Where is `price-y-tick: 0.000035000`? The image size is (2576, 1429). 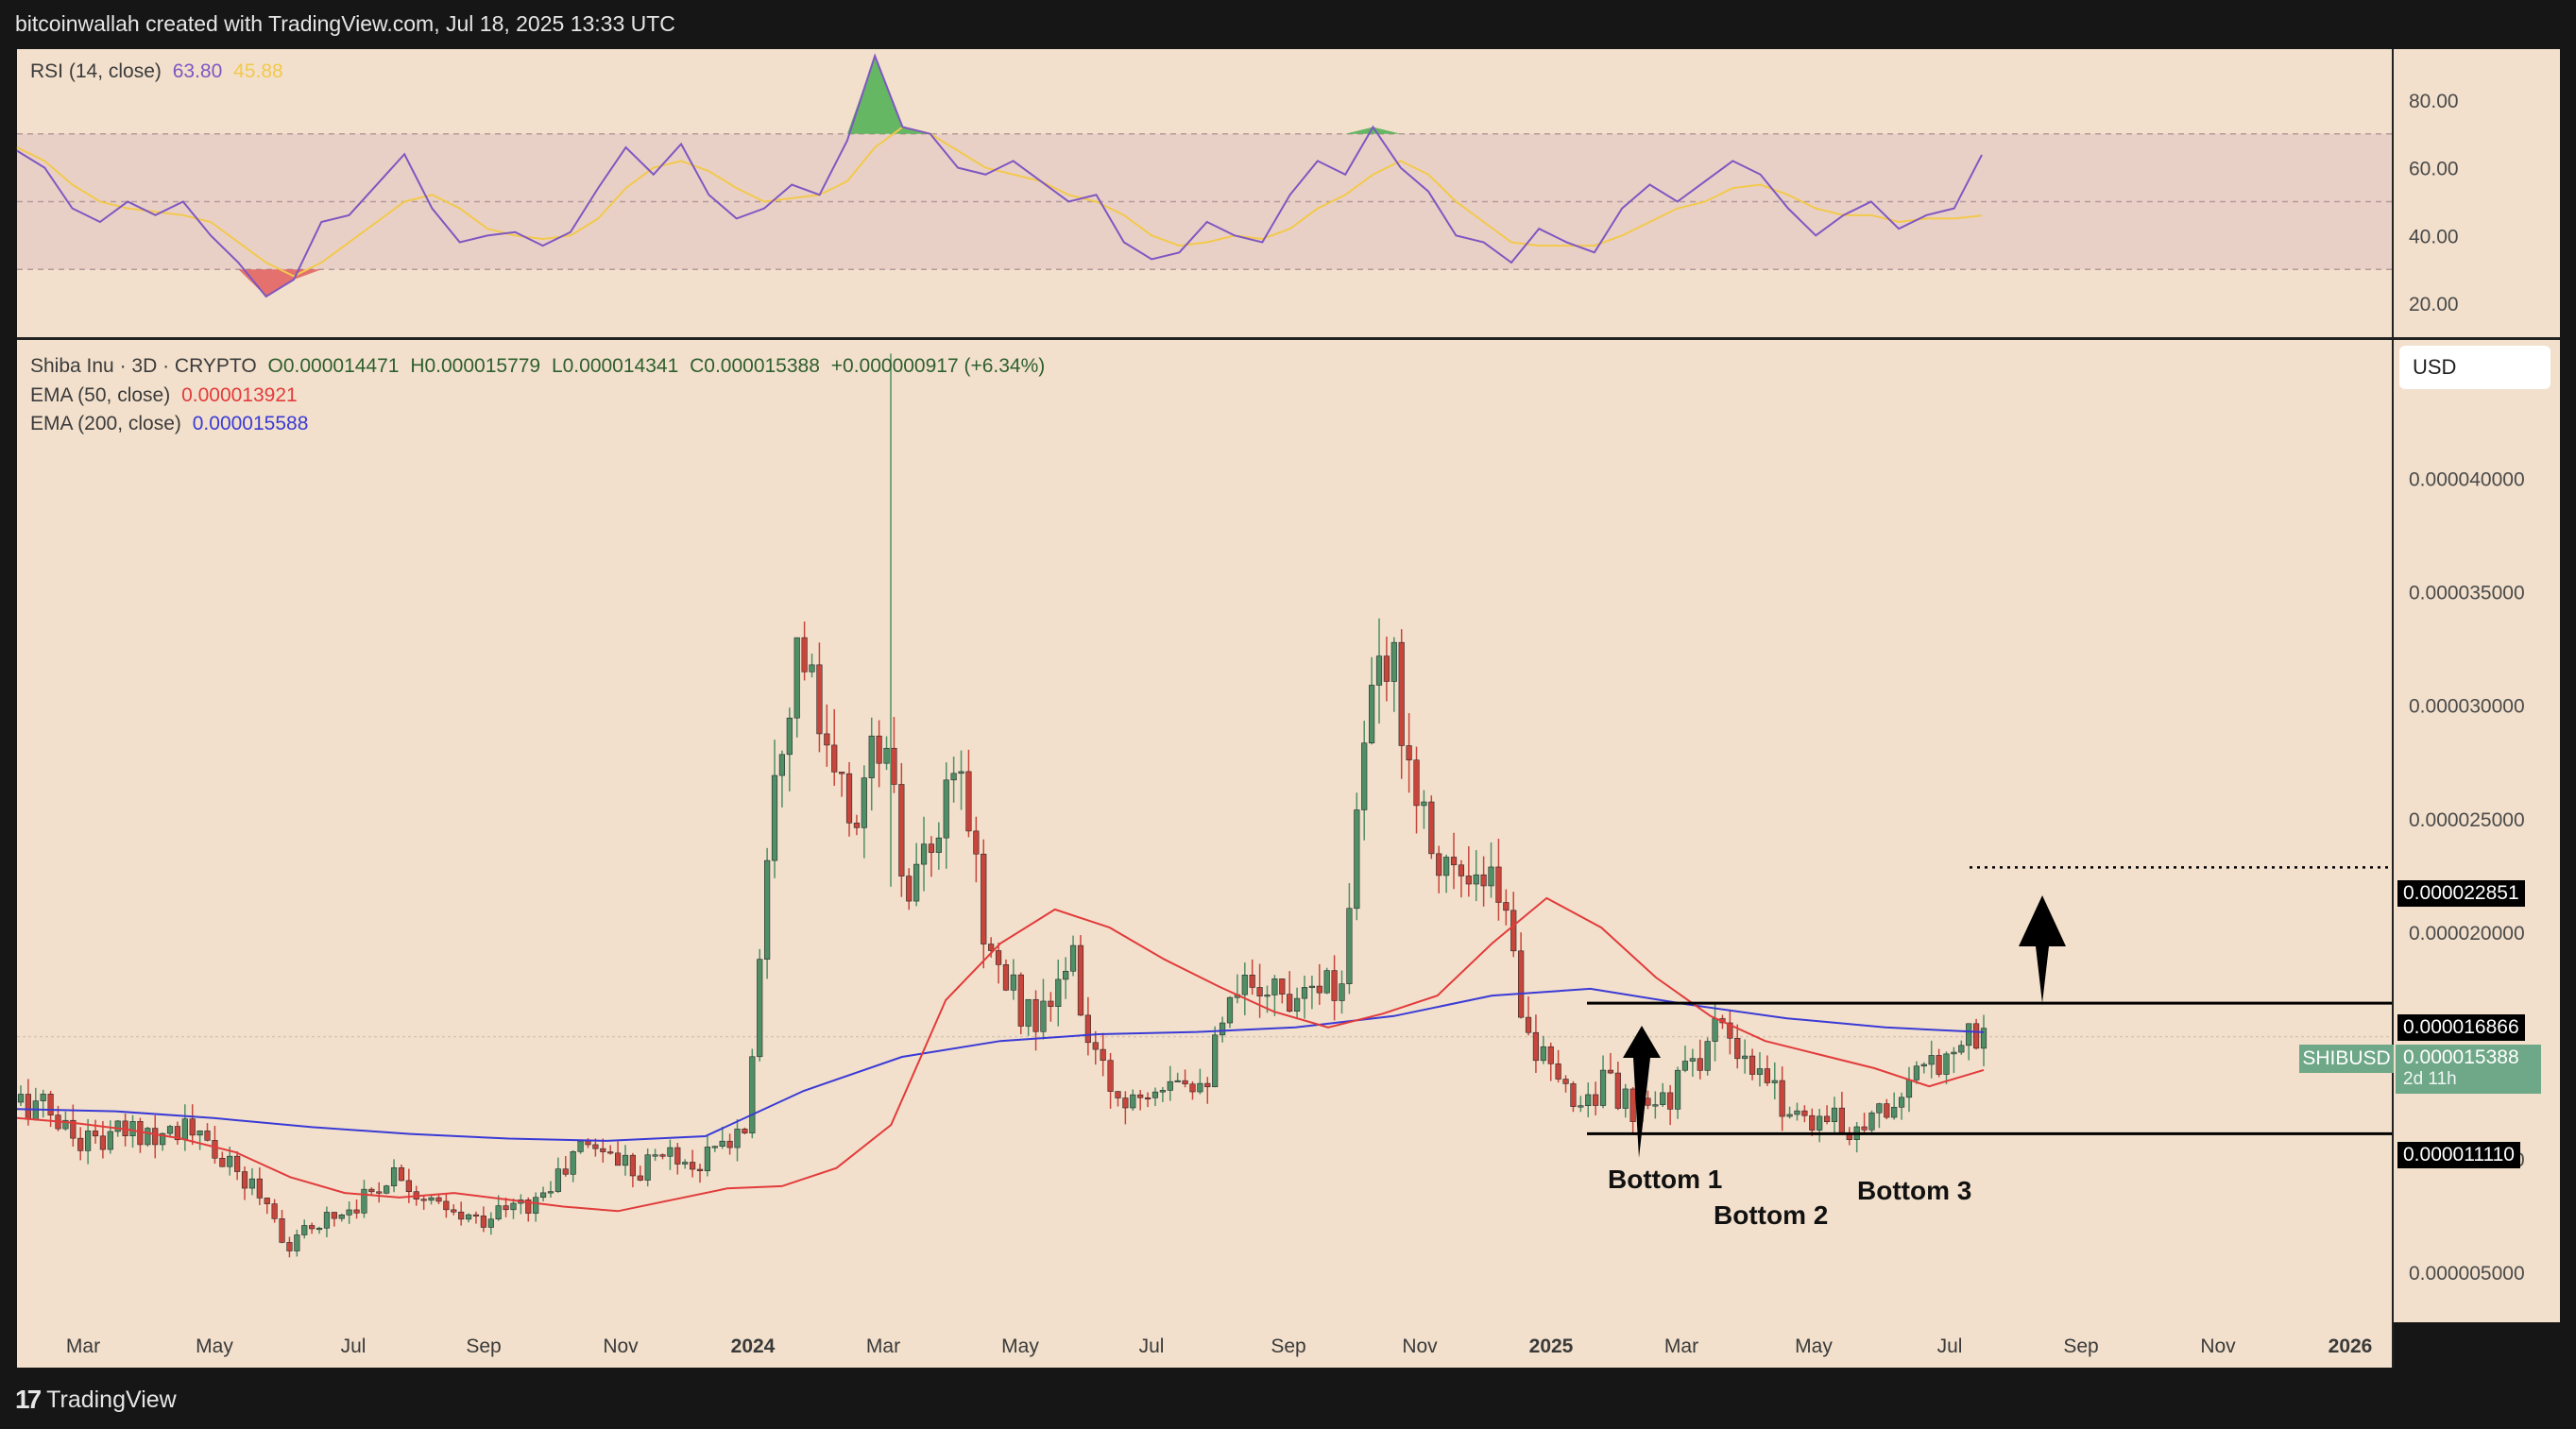 price-y-tick: 0.000035000 is located at coordinates (2467, 593).